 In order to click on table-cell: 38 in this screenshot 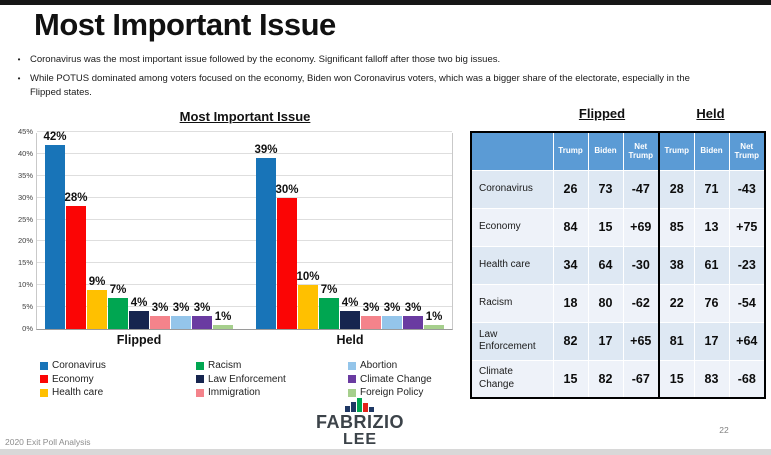, I will do `click(676, 264)`.